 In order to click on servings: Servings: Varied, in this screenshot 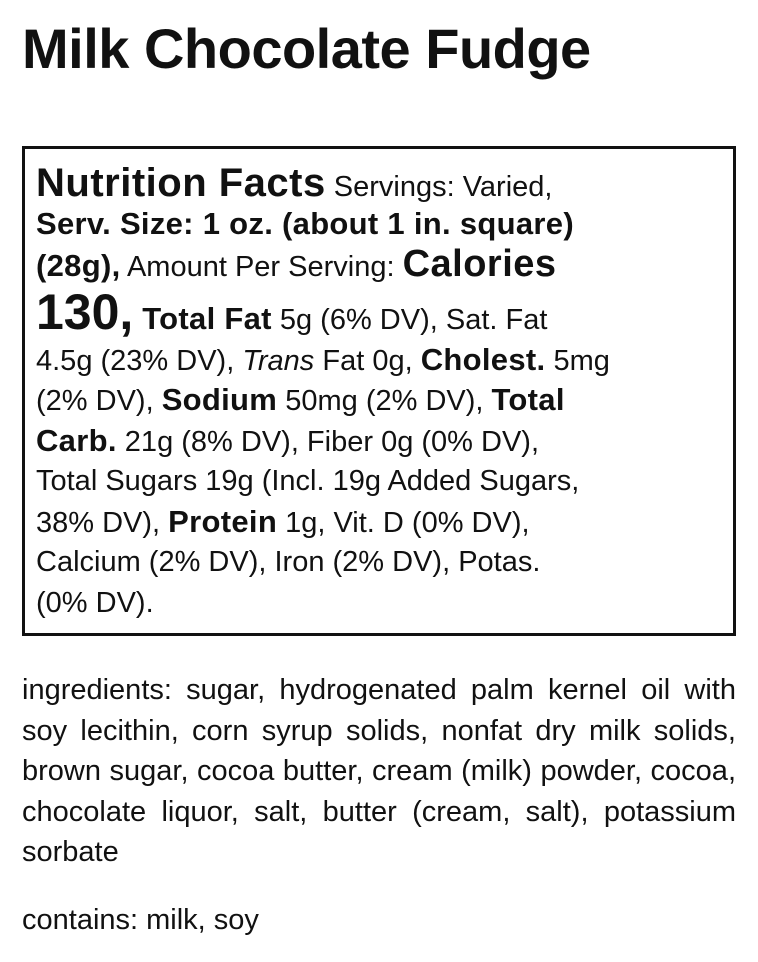, I will do `click(439, 187)`.